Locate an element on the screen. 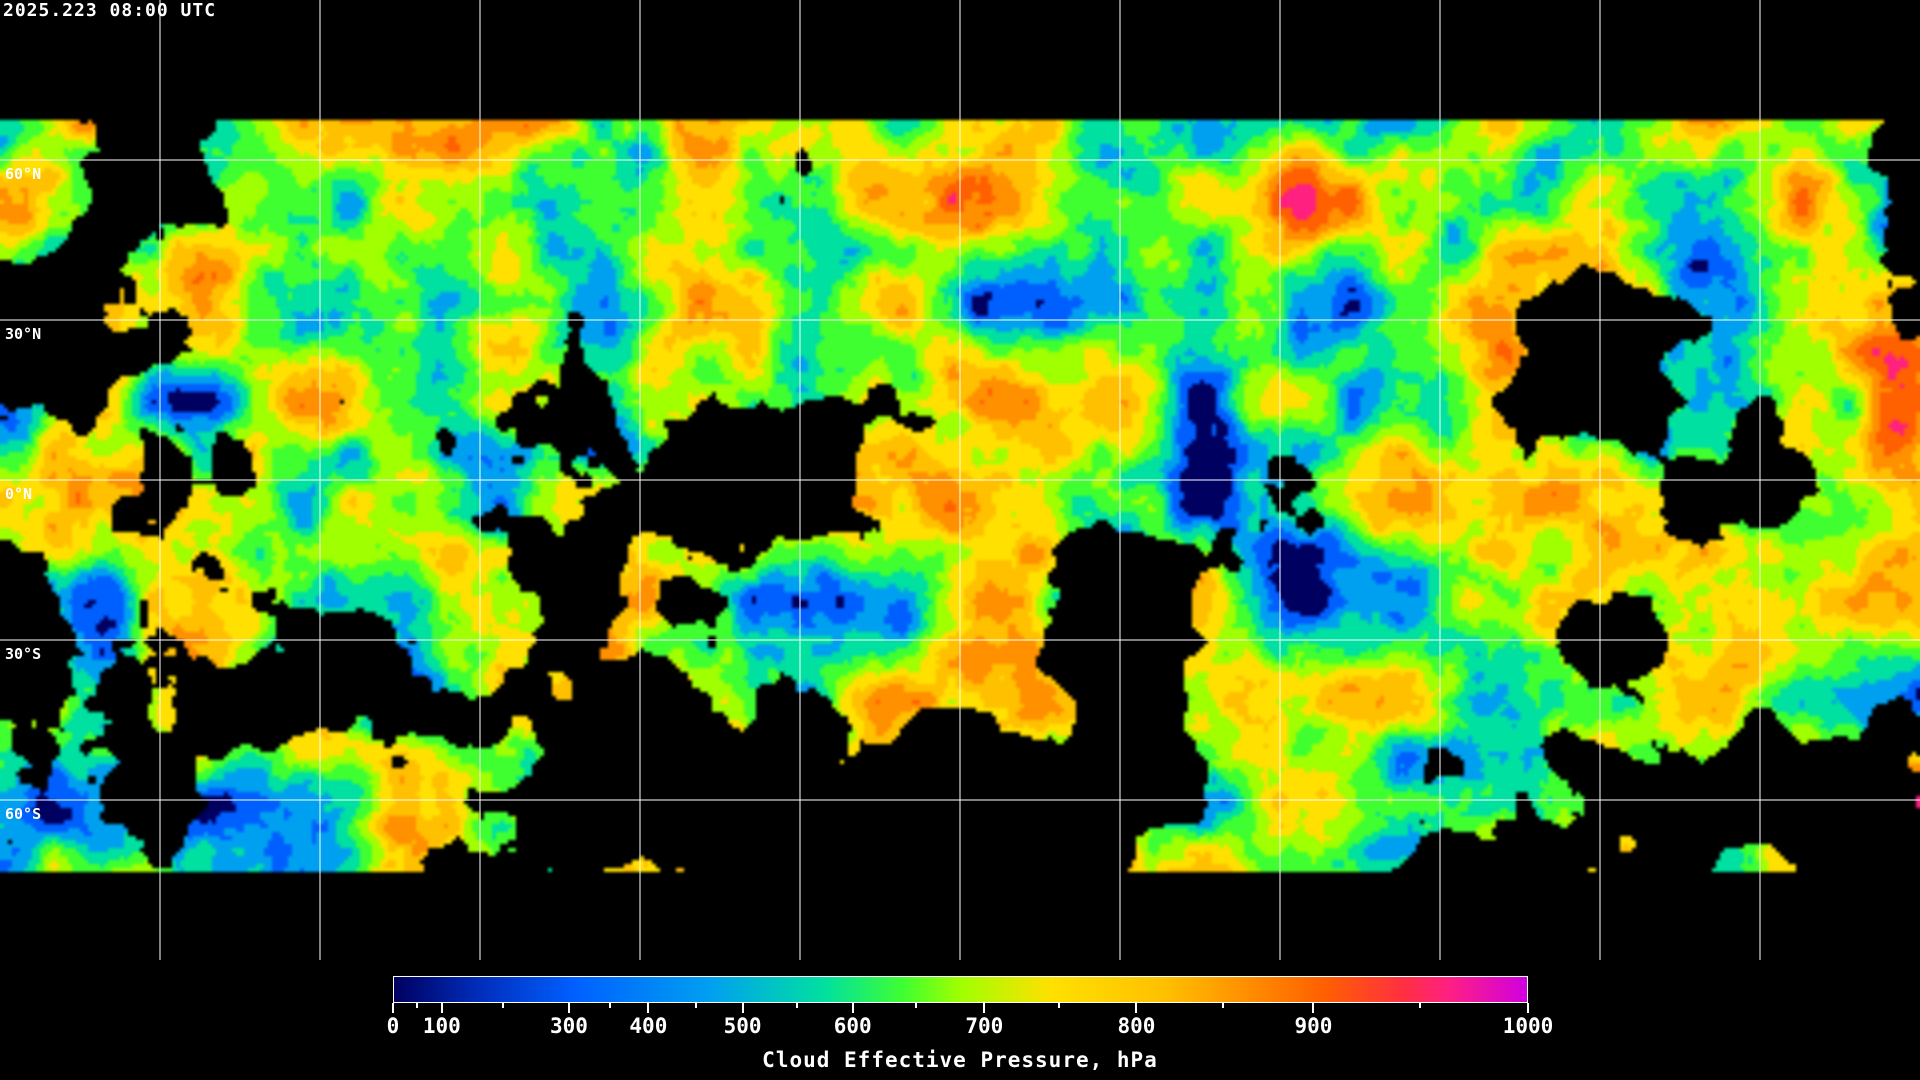 The image size is (1920, 1080). colorbar-tick-label: 1000 is located at coordinates (1528, 1026).